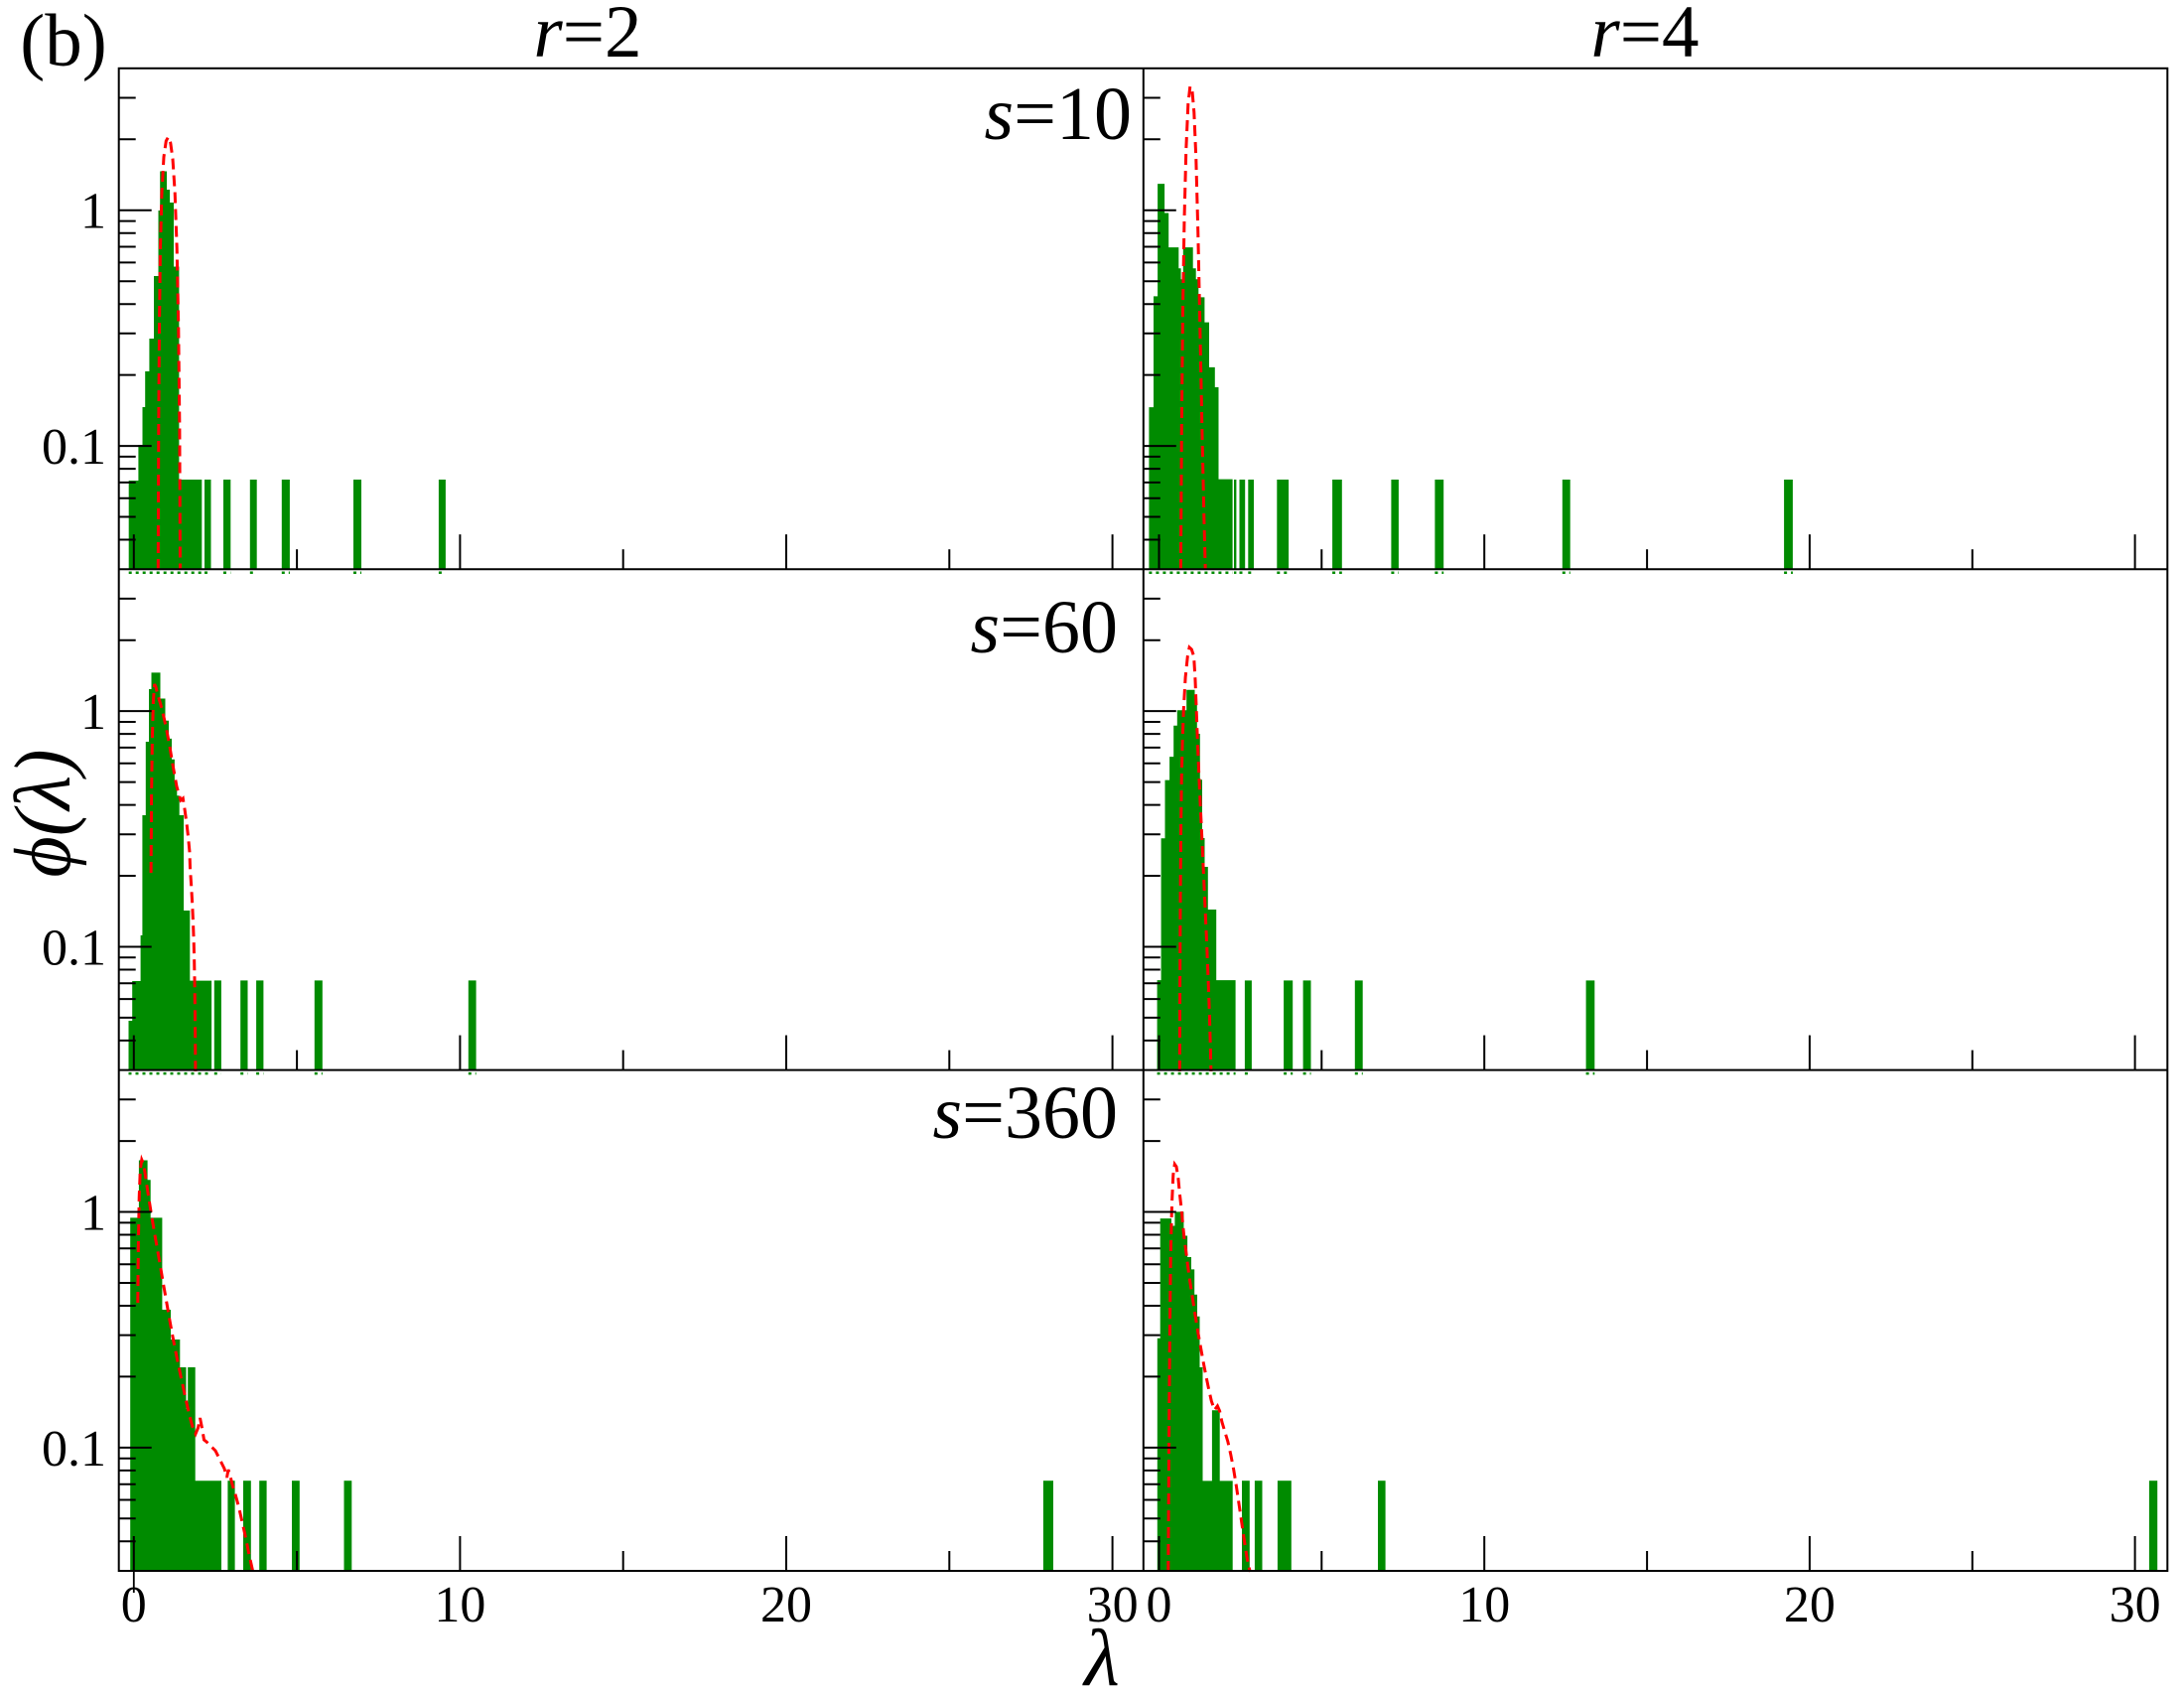  What do you see at coordinates (43, 813) in the screenshot?
I see `svg-text: ϕ(λ)` at bounding box center [43, 813].